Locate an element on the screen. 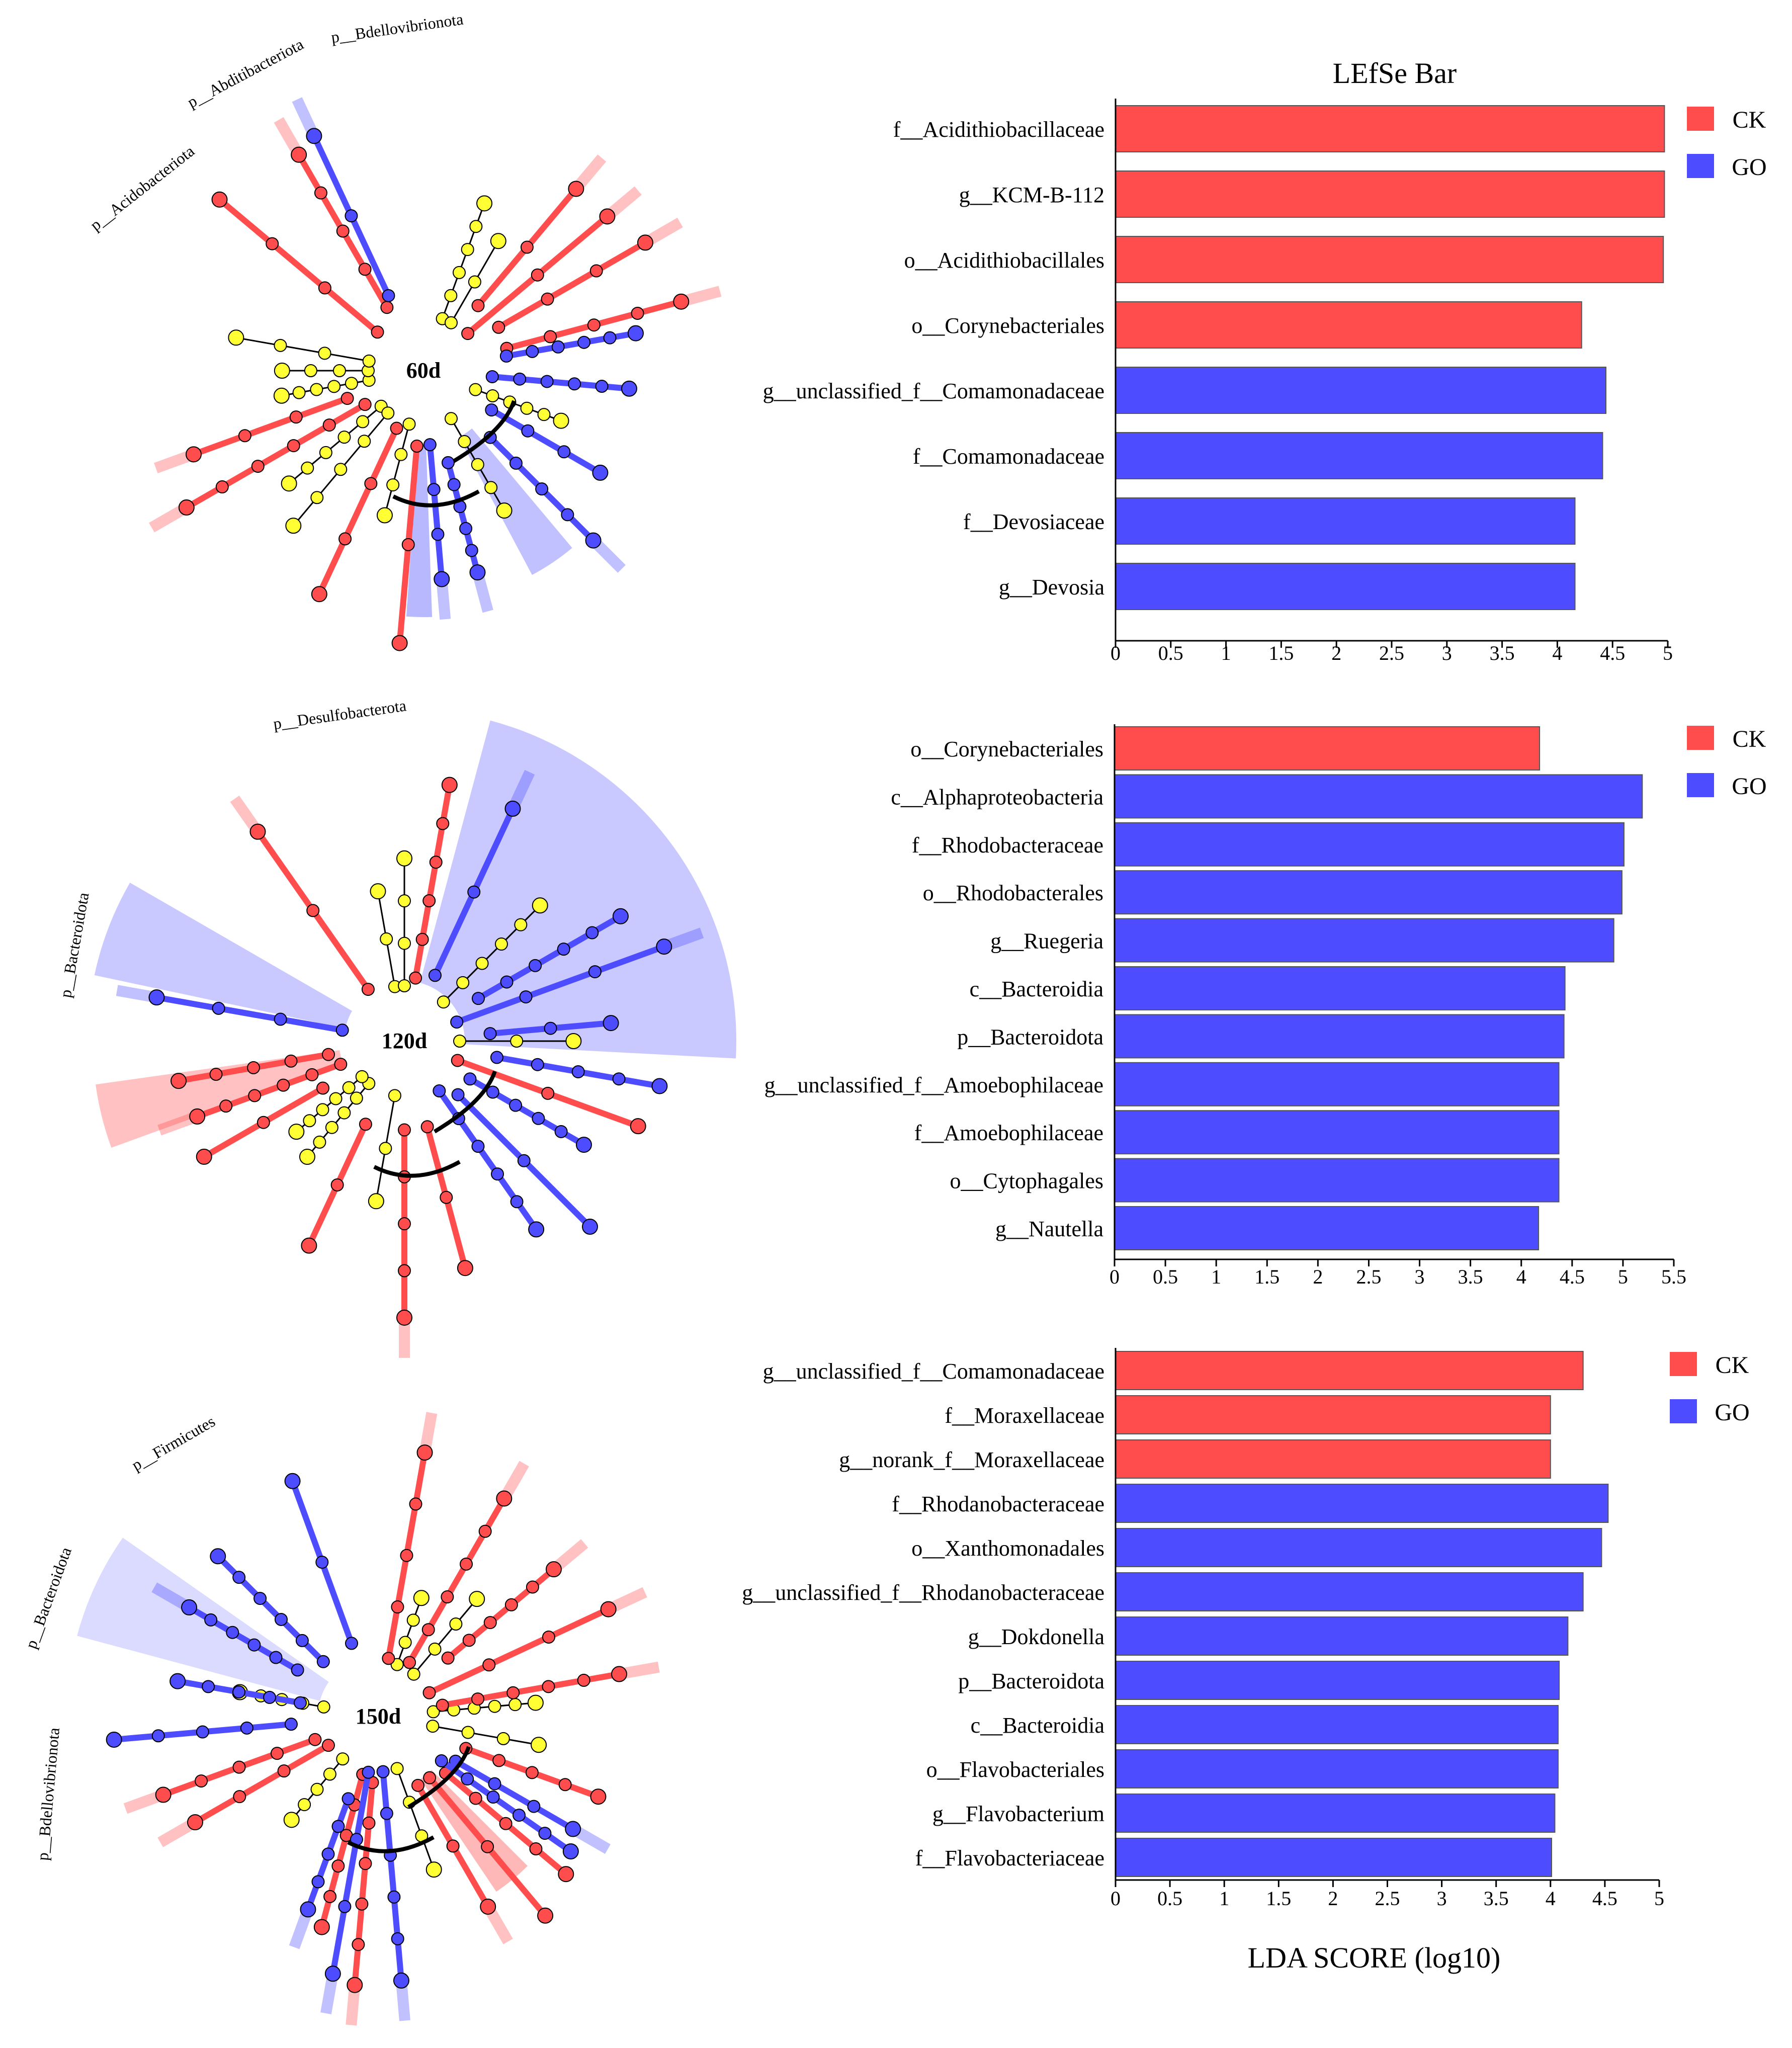 The height and width of the screenshot is (2048, 1792). legend-swatch-ck is located at coordinates (1683, 1364).